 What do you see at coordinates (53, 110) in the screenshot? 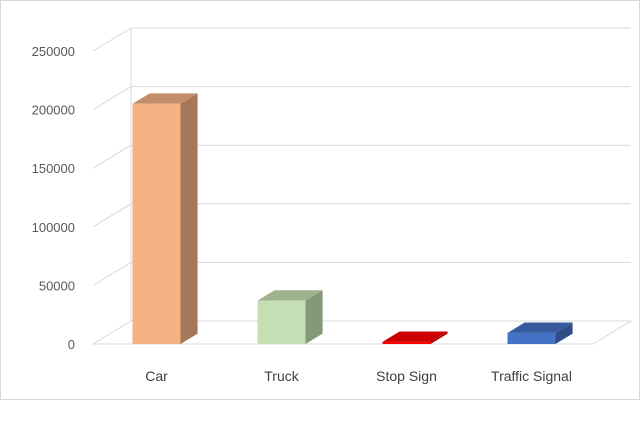
I see `y-tick-label: 200000` at bounding box center [53, 110].